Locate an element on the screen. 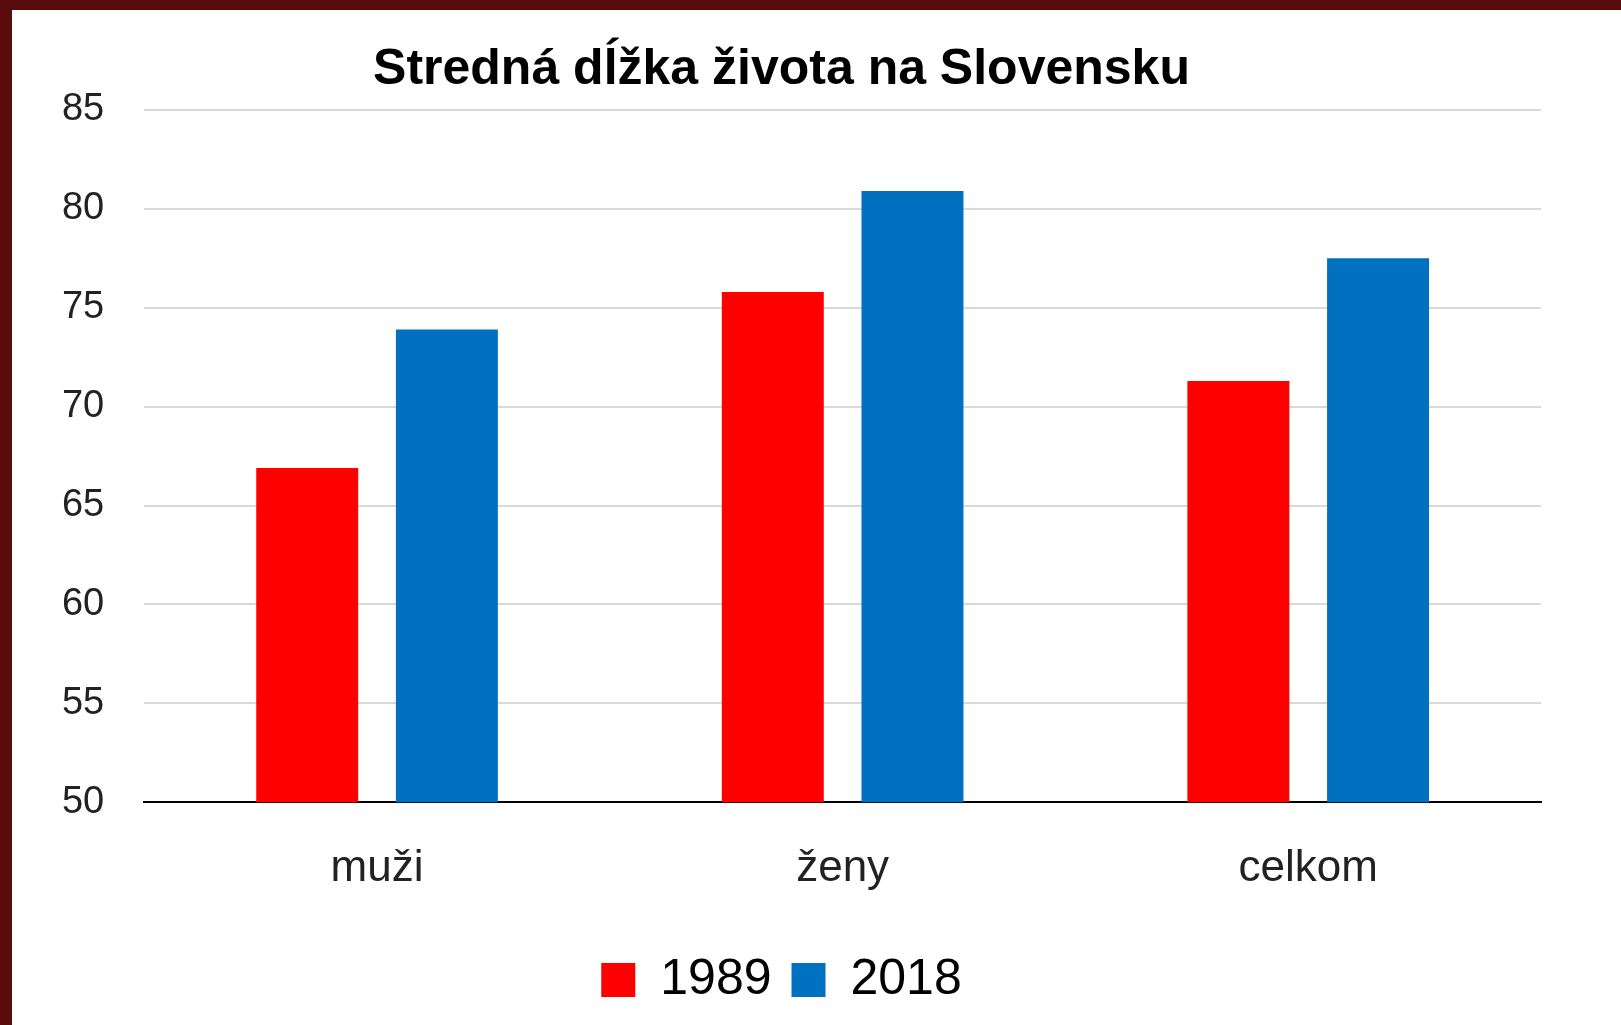  chart-title: Stredná dĺžka života na Slovensku is located at coordinates (781, 65).